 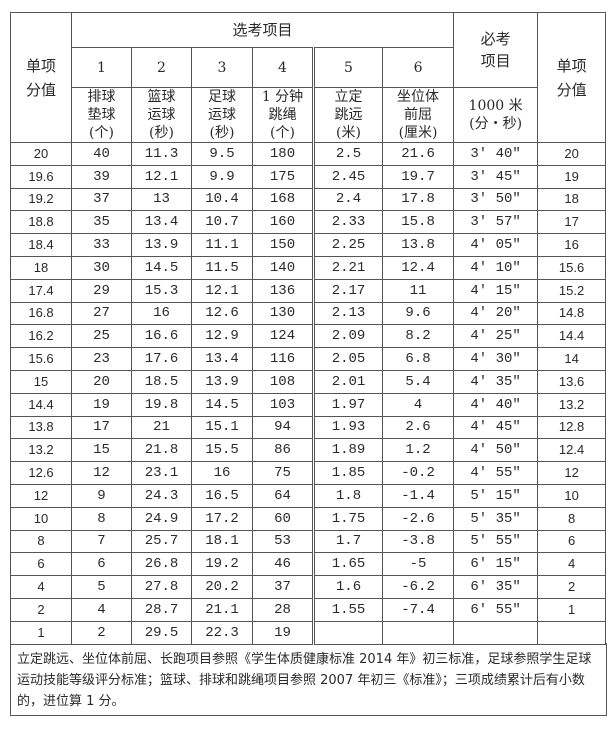 What do you see at coordinates (41, 404) in the screenshot?
I see `score-cell: 14.4` at bounding box center [41, 404].